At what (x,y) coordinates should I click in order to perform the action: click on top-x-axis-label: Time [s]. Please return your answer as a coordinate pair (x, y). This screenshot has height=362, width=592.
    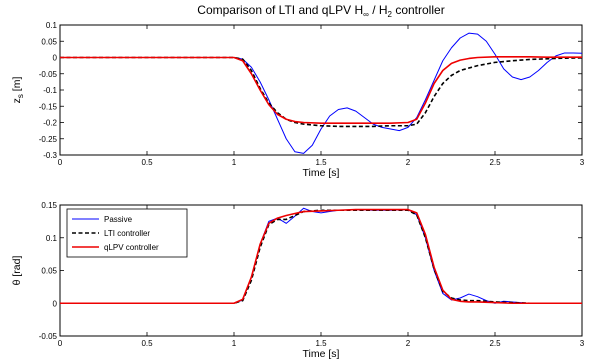
    Looking at the image, I should click on (321, 173).